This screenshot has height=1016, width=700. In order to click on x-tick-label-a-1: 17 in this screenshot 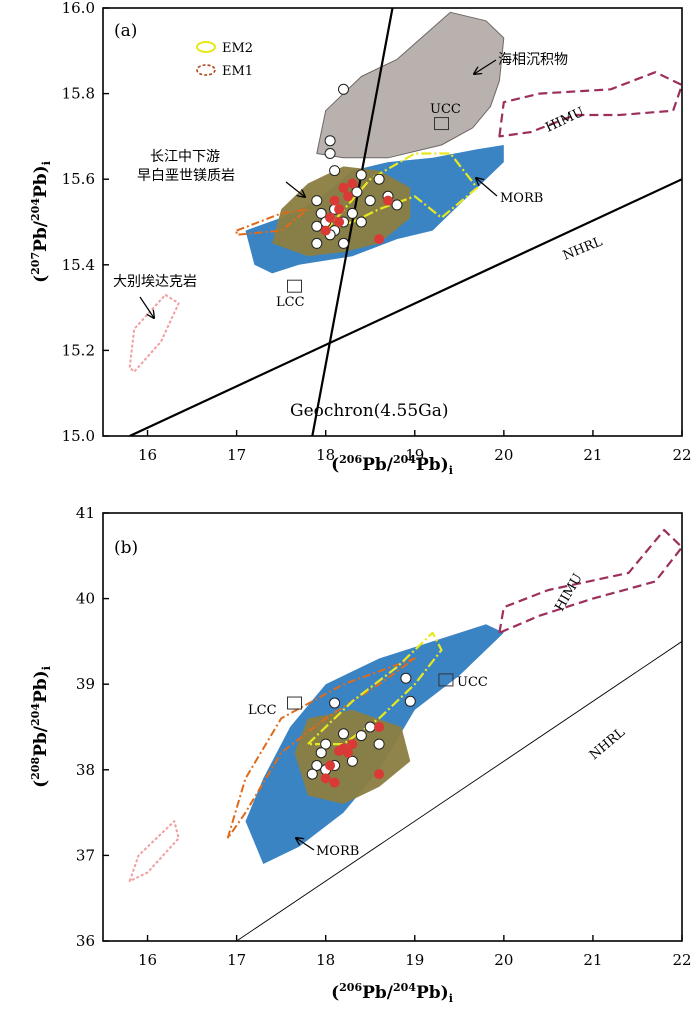, I will do `click(236, 455)`.